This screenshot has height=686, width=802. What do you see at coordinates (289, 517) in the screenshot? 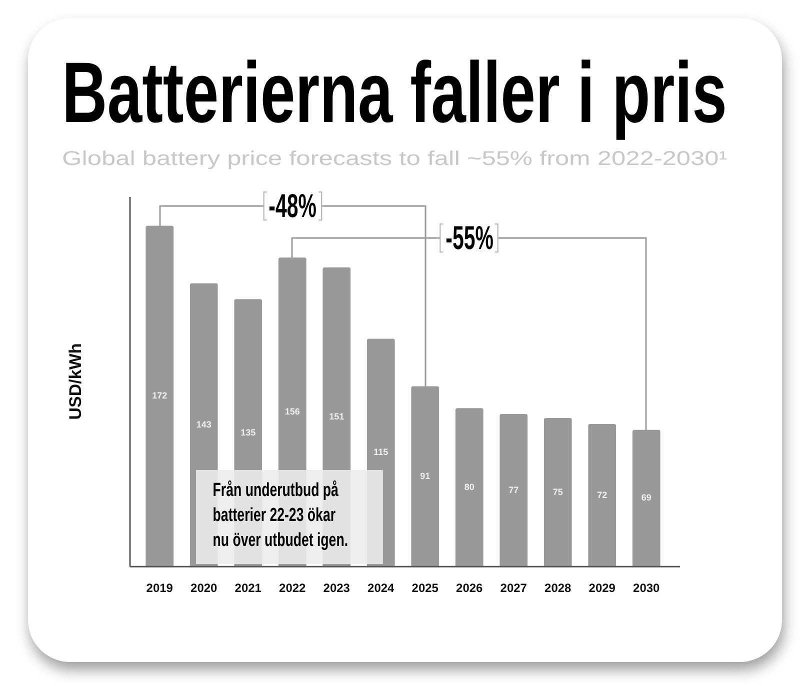
I see `annotation: Från underutbud på batterier 22-23 ökar nu över utbudet igen.` at bounding box center [289, 517].